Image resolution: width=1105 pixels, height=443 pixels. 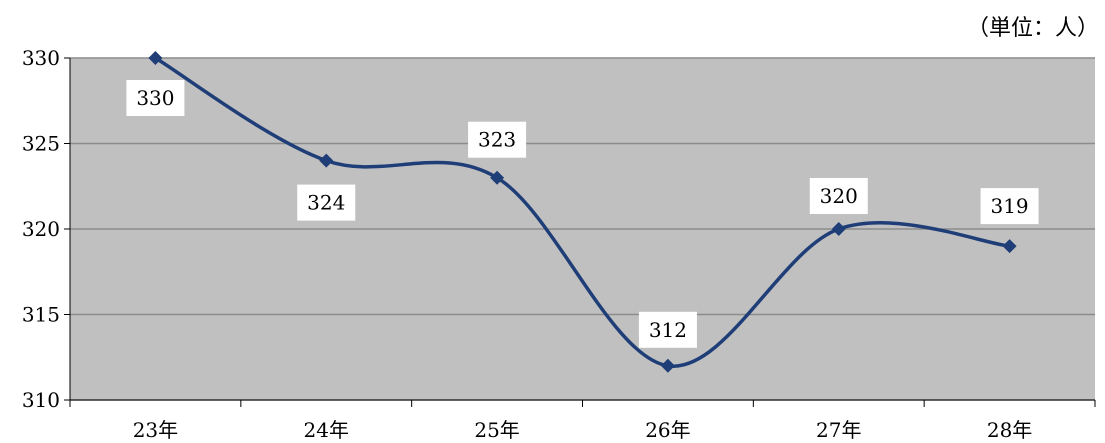 I want to click on data-label: 324, so click(x=326, y=203).